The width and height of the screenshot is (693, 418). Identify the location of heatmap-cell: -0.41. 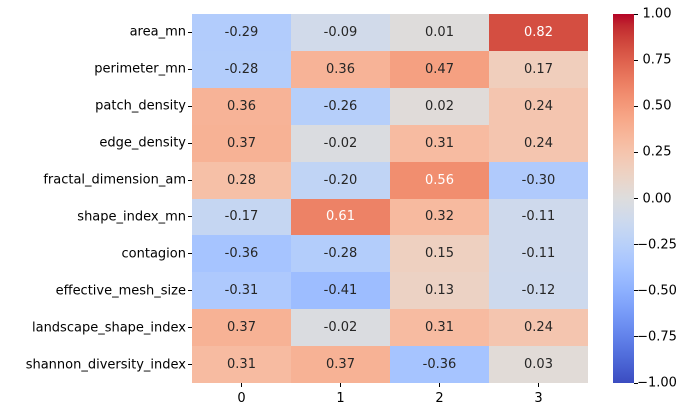
(340, 291).